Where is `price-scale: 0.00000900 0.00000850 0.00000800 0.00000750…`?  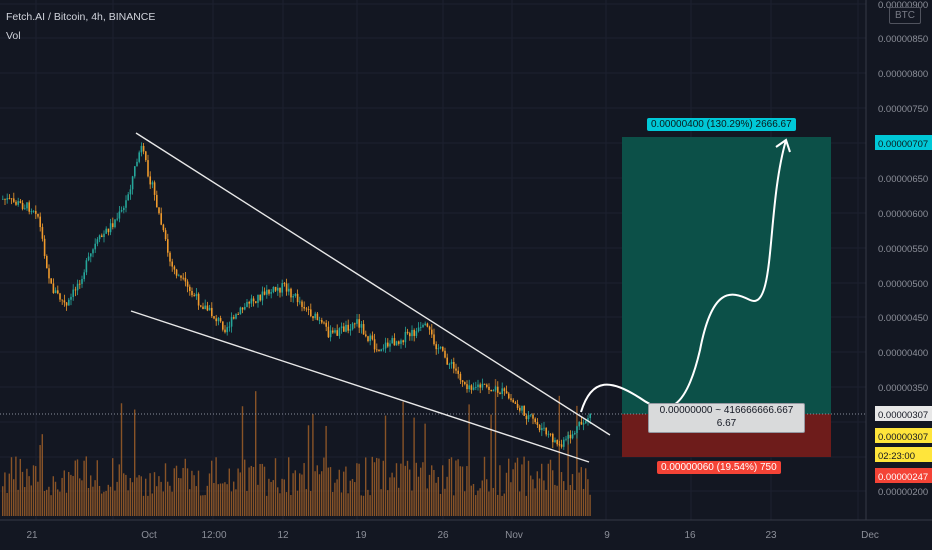 price-scale: 0.00000900 0.00000850 0.00000800 0.00000750… is located at coordinates (903, 249).